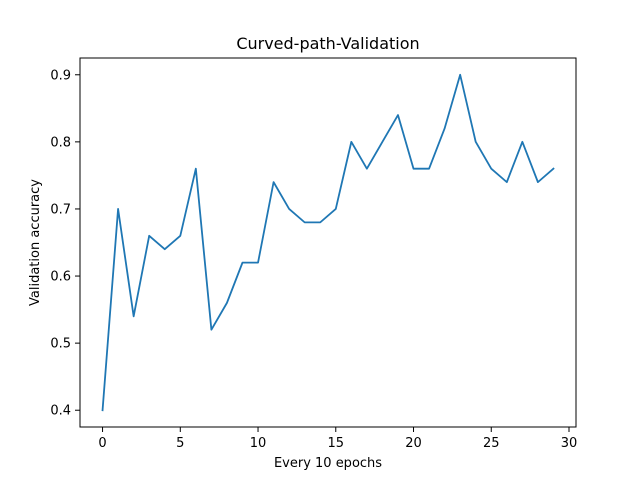  What do you see at coordinates (60, 277) in the screenshot?
I see `y-tick-label: 0.6` at bounding box center [60, 277].